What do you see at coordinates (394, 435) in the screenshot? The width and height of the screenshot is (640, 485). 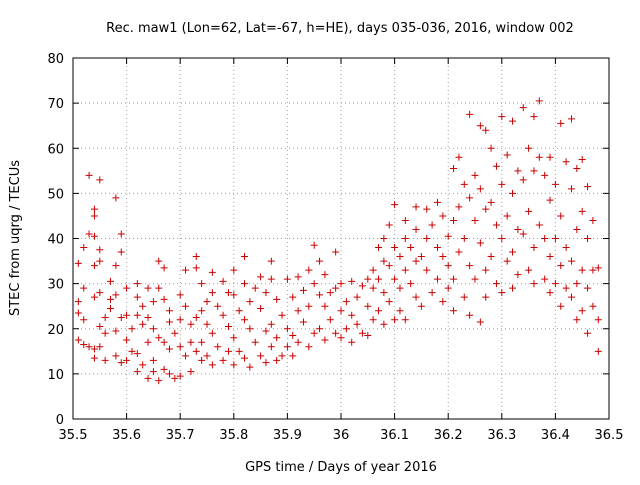 I see `x-tick-label: 36.1` at bounding box center [394, 435].